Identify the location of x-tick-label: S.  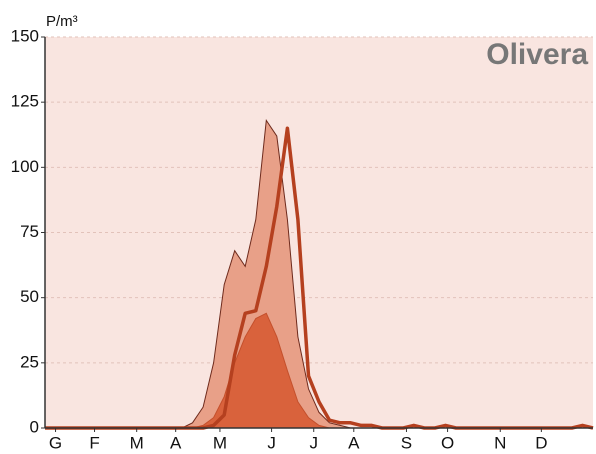
(406, 442).